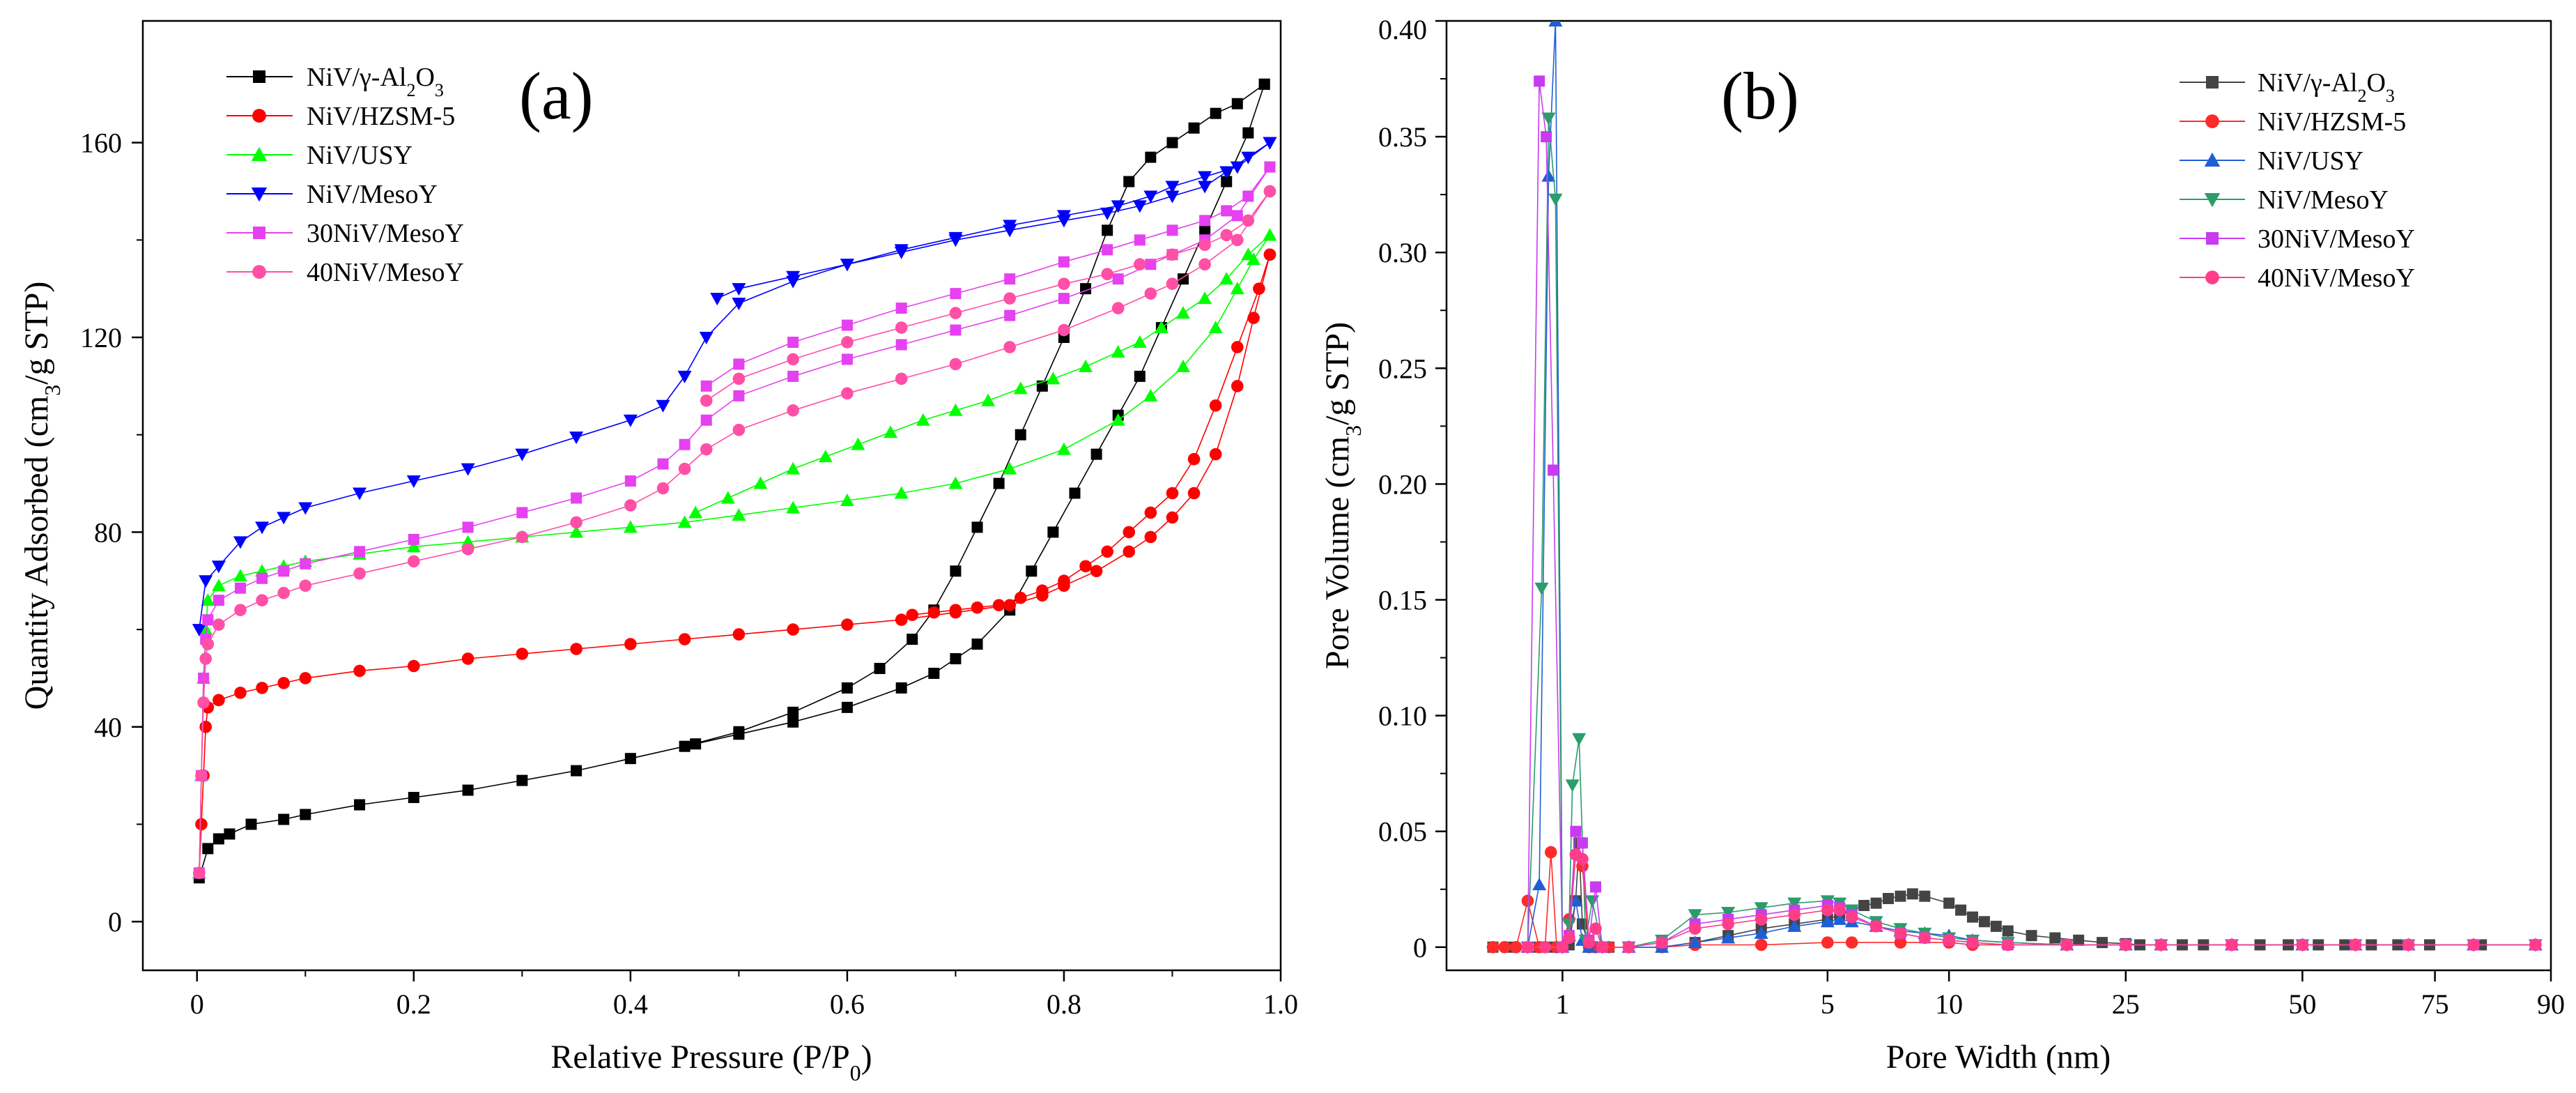 This screenshot has width=2576, height=1093. I want to click on panel-b-legend-item-1: NiV/HZSM-5, so click(2293, 122).